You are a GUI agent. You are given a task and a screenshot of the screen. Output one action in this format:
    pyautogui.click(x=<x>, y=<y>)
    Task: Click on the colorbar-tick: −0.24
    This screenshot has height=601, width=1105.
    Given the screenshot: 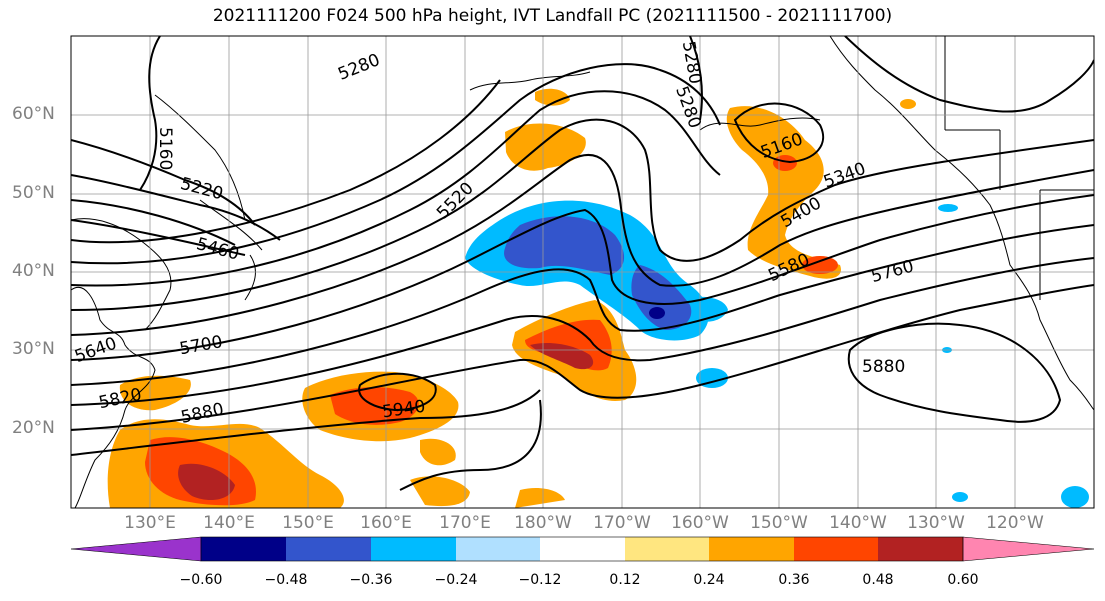 What is the action you would take?
    pyautogui.click(x=456, y=580)
    